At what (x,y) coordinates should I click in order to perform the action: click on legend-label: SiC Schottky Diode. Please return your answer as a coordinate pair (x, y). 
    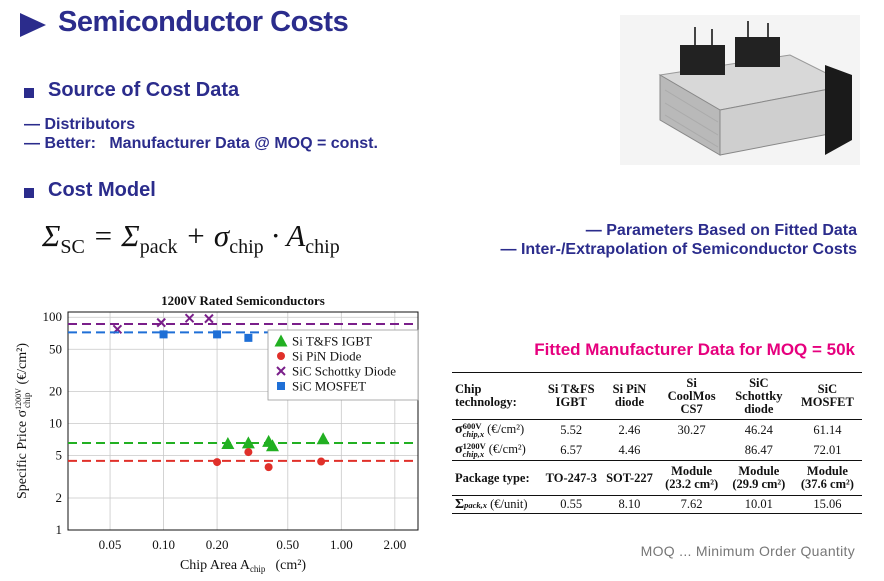
    Looking at the image, I should click on (344, 371).